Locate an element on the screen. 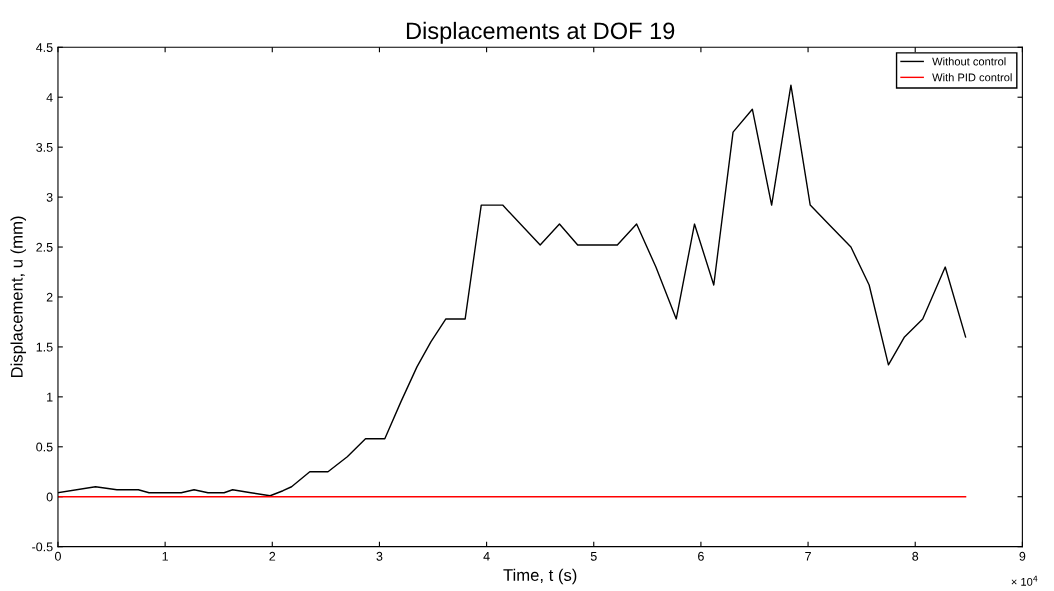 This screenshot has width=1054, height=591. y-tick-label: 4 is located at coordinates (49, 97).